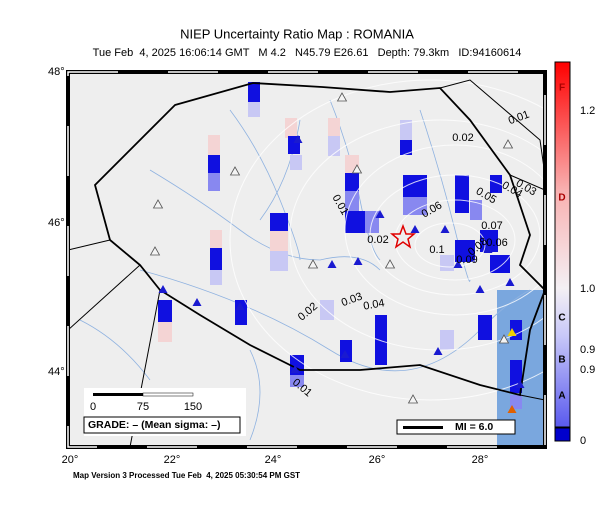 The height and width of the screenshot is (519, 595). I want to click on contour-label: 0.02, so click(377, 240).